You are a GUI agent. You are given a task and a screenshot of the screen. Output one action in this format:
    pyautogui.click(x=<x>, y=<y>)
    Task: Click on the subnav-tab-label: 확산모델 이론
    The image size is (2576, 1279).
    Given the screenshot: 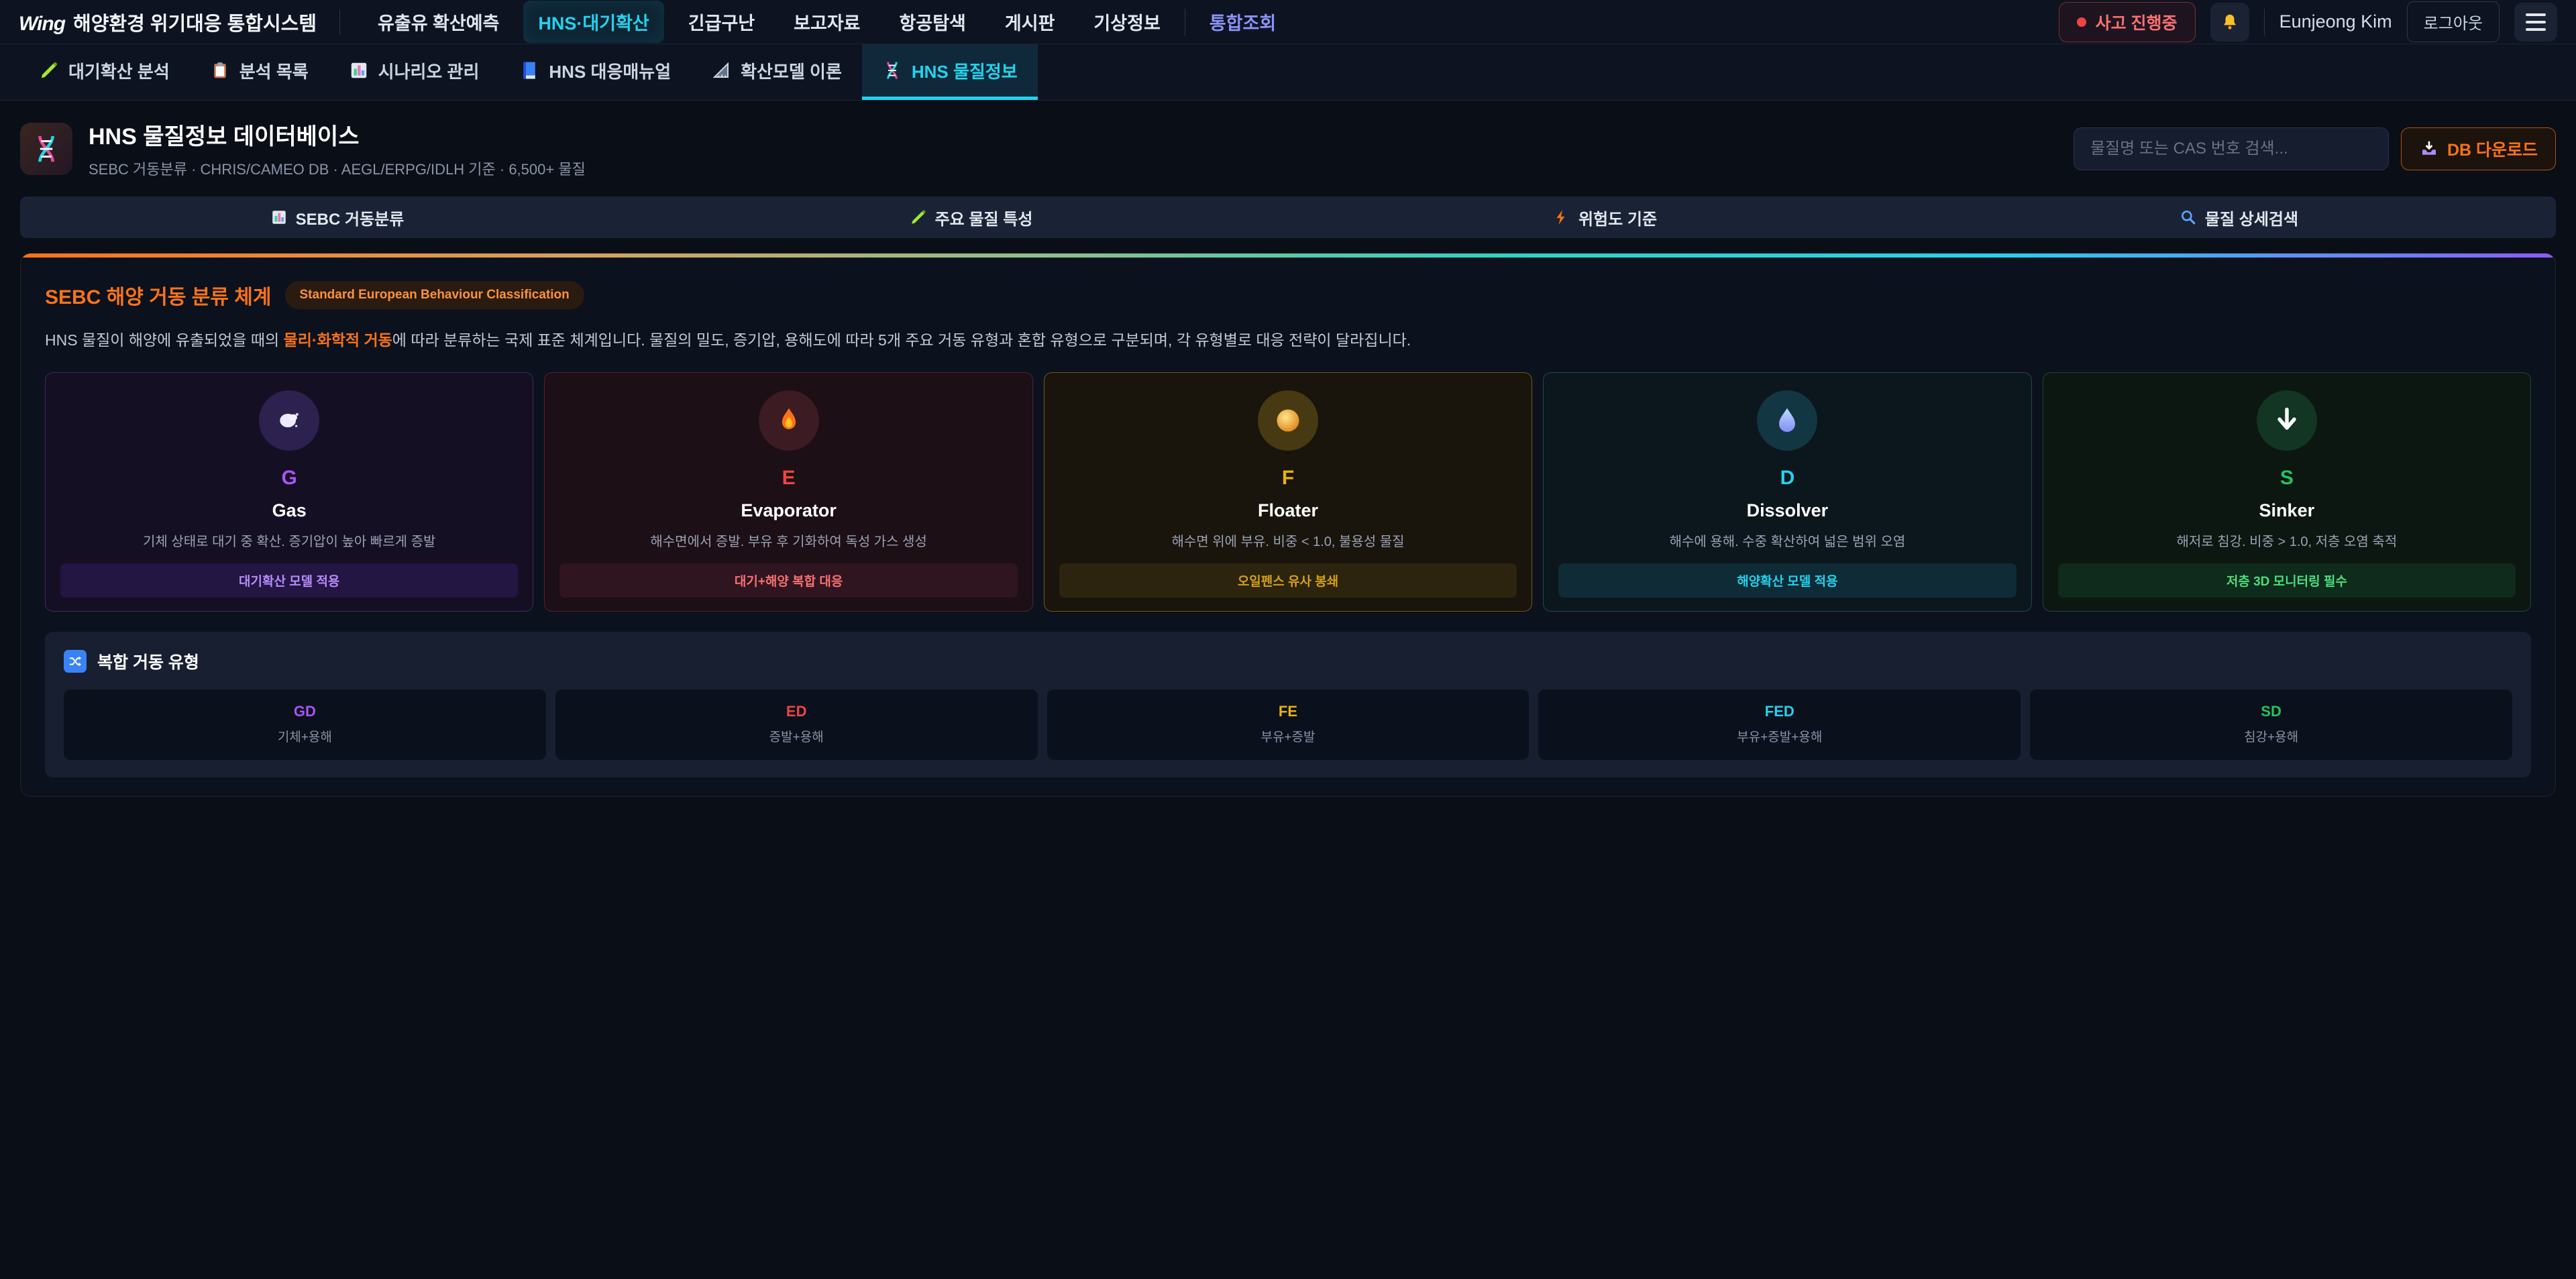 What is the action you would take?
    pyautogui.click(x=791, y=71)
    